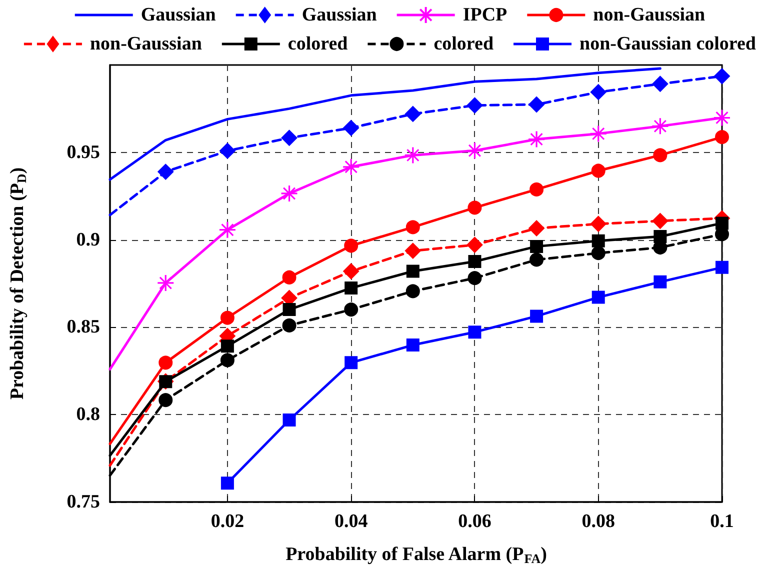  I want to click on x-tick-label: 0.06, so click(475, 521).